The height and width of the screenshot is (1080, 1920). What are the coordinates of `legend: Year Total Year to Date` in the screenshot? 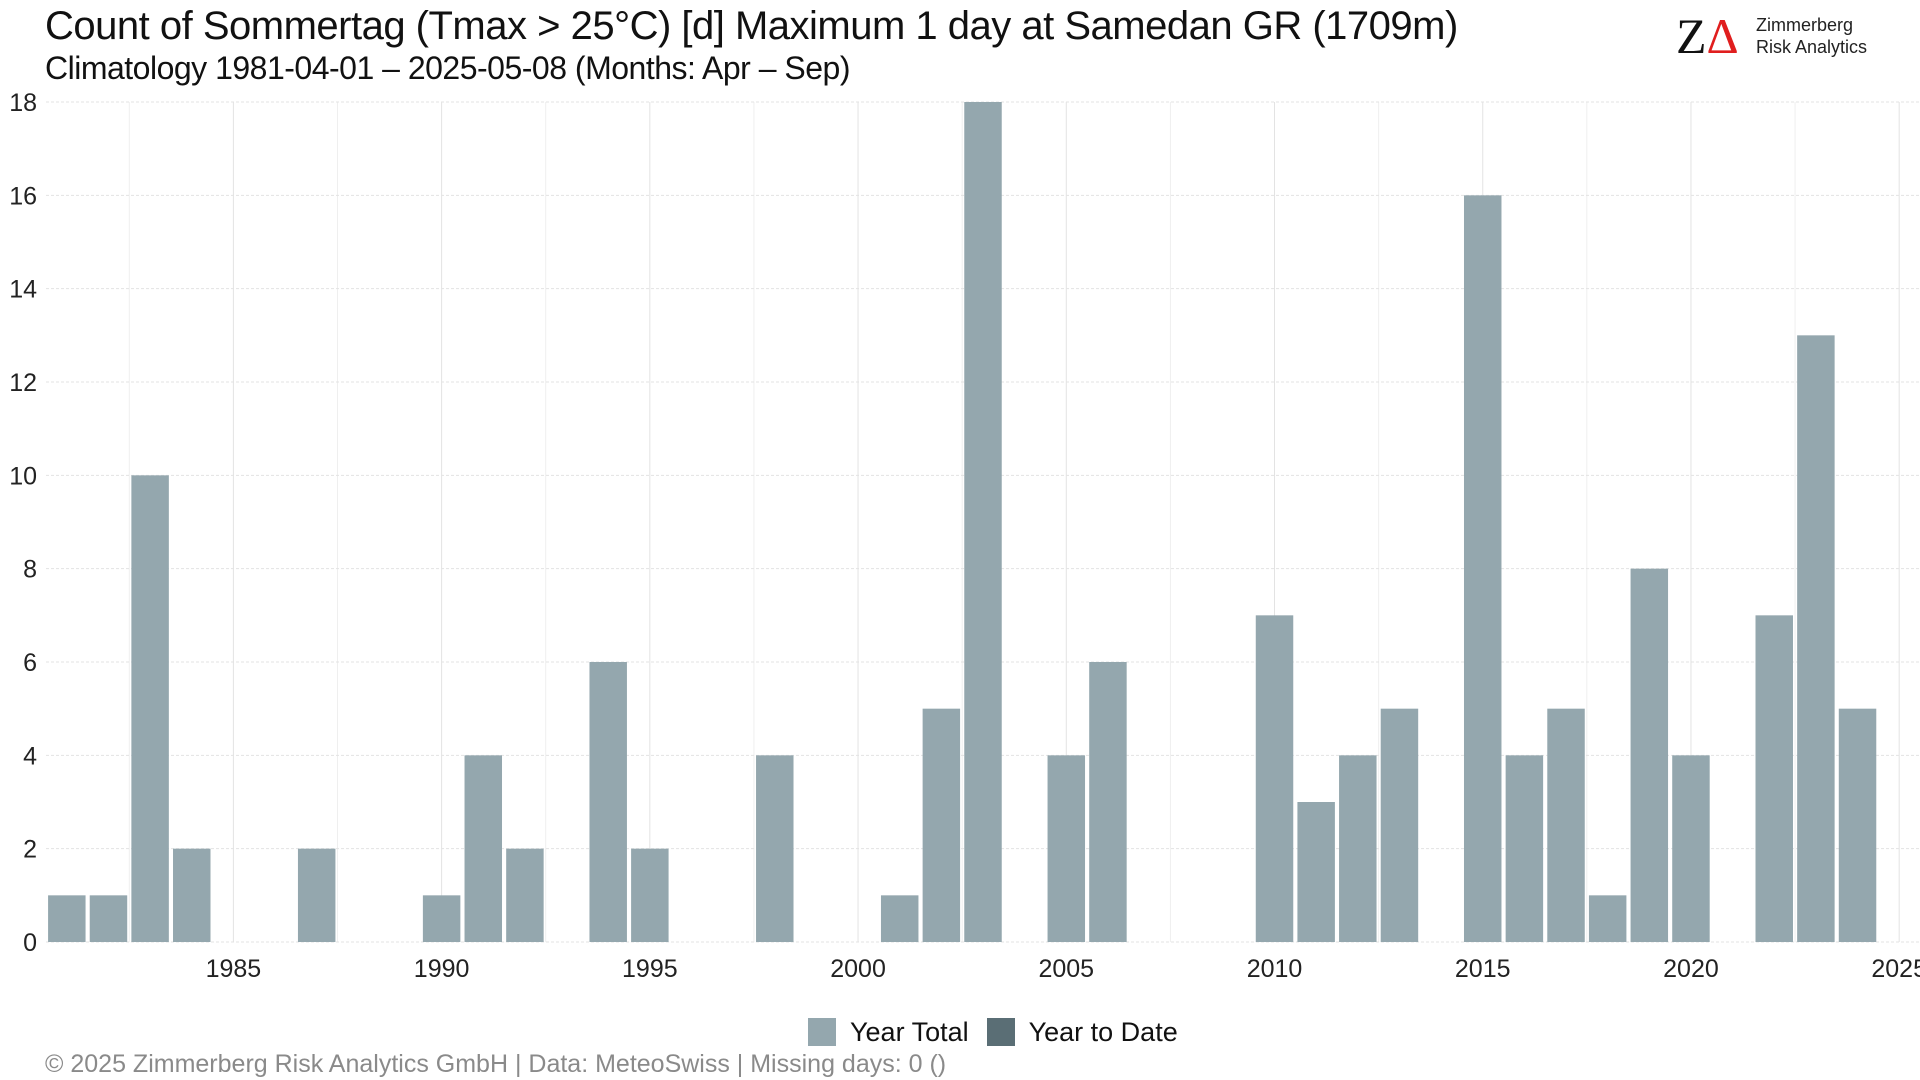 It's located at (1002, 1032).